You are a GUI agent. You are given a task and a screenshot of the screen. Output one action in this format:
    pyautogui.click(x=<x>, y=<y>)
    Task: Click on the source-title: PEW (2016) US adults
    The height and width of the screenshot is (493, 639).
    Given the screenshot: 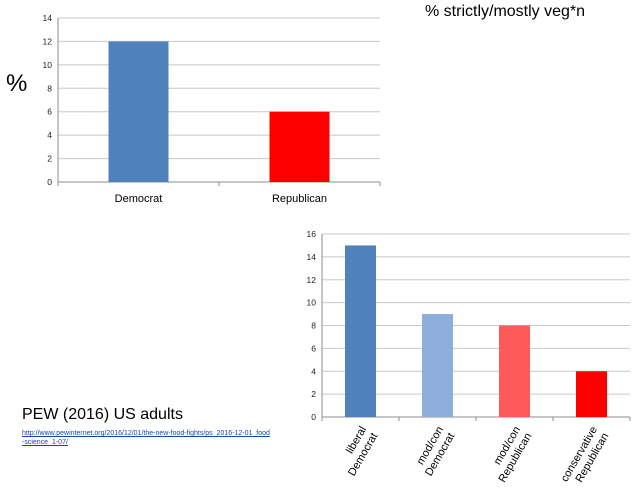 What is the action you would take?
    pyautogui.click(x=102, y=414)
    